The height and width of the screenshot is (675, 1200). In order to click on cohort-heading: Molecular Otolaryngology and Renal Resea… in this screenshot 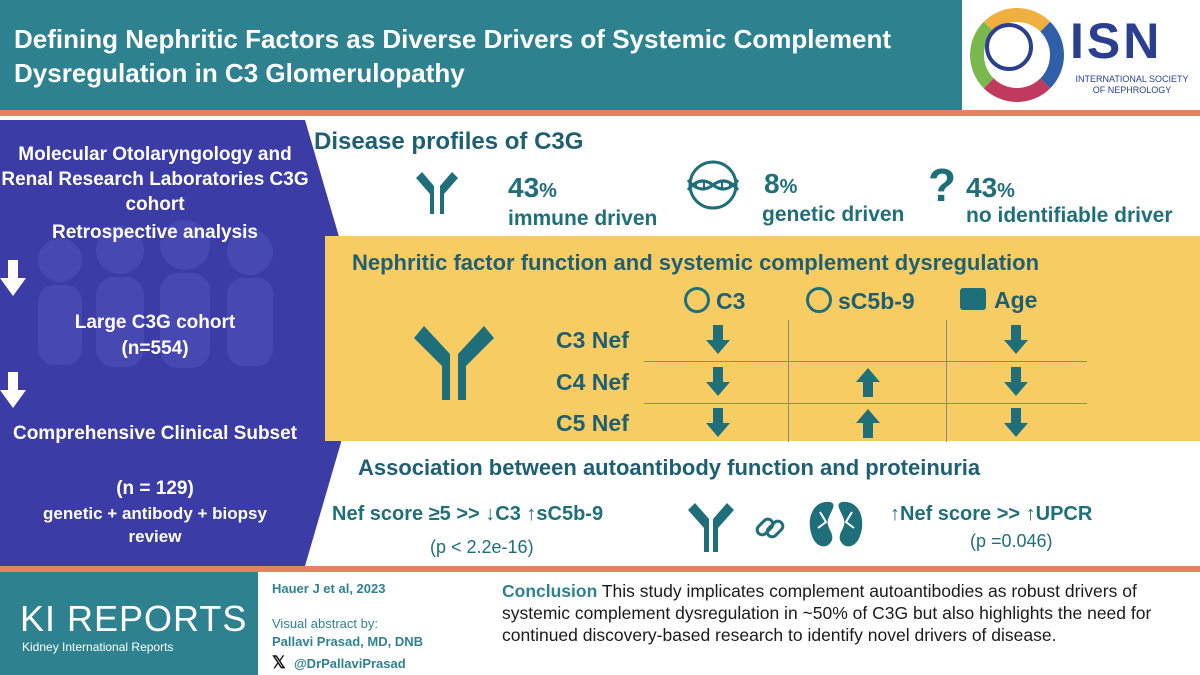, I will do `click(155, 179)`.